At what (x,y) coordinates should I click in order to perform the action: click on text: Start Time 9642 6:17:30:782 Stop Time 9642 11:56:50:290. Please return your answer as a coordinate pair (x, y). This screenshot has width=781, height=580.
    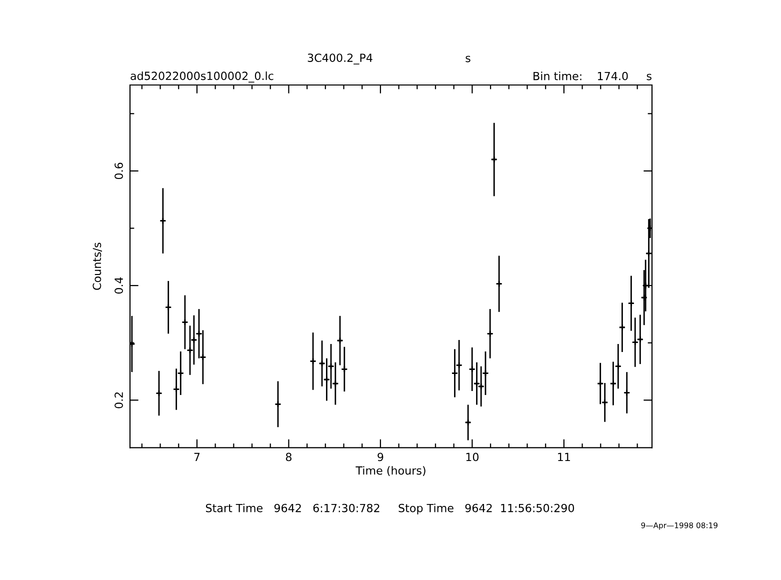
    Looking at the image, I should click on (390, 509).